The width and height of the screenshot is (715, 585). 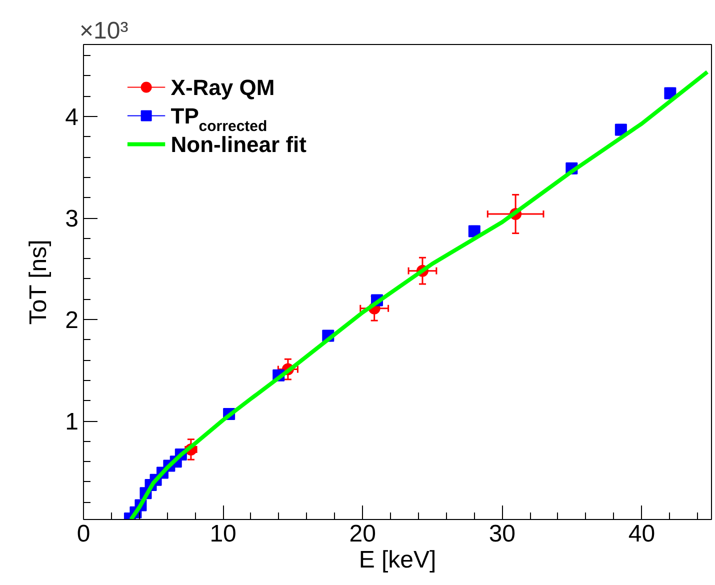 What do you see at coordinates (362, 534) in the screenshot?
I see `x-tick-label: 20` at bounding box center [362, 534].